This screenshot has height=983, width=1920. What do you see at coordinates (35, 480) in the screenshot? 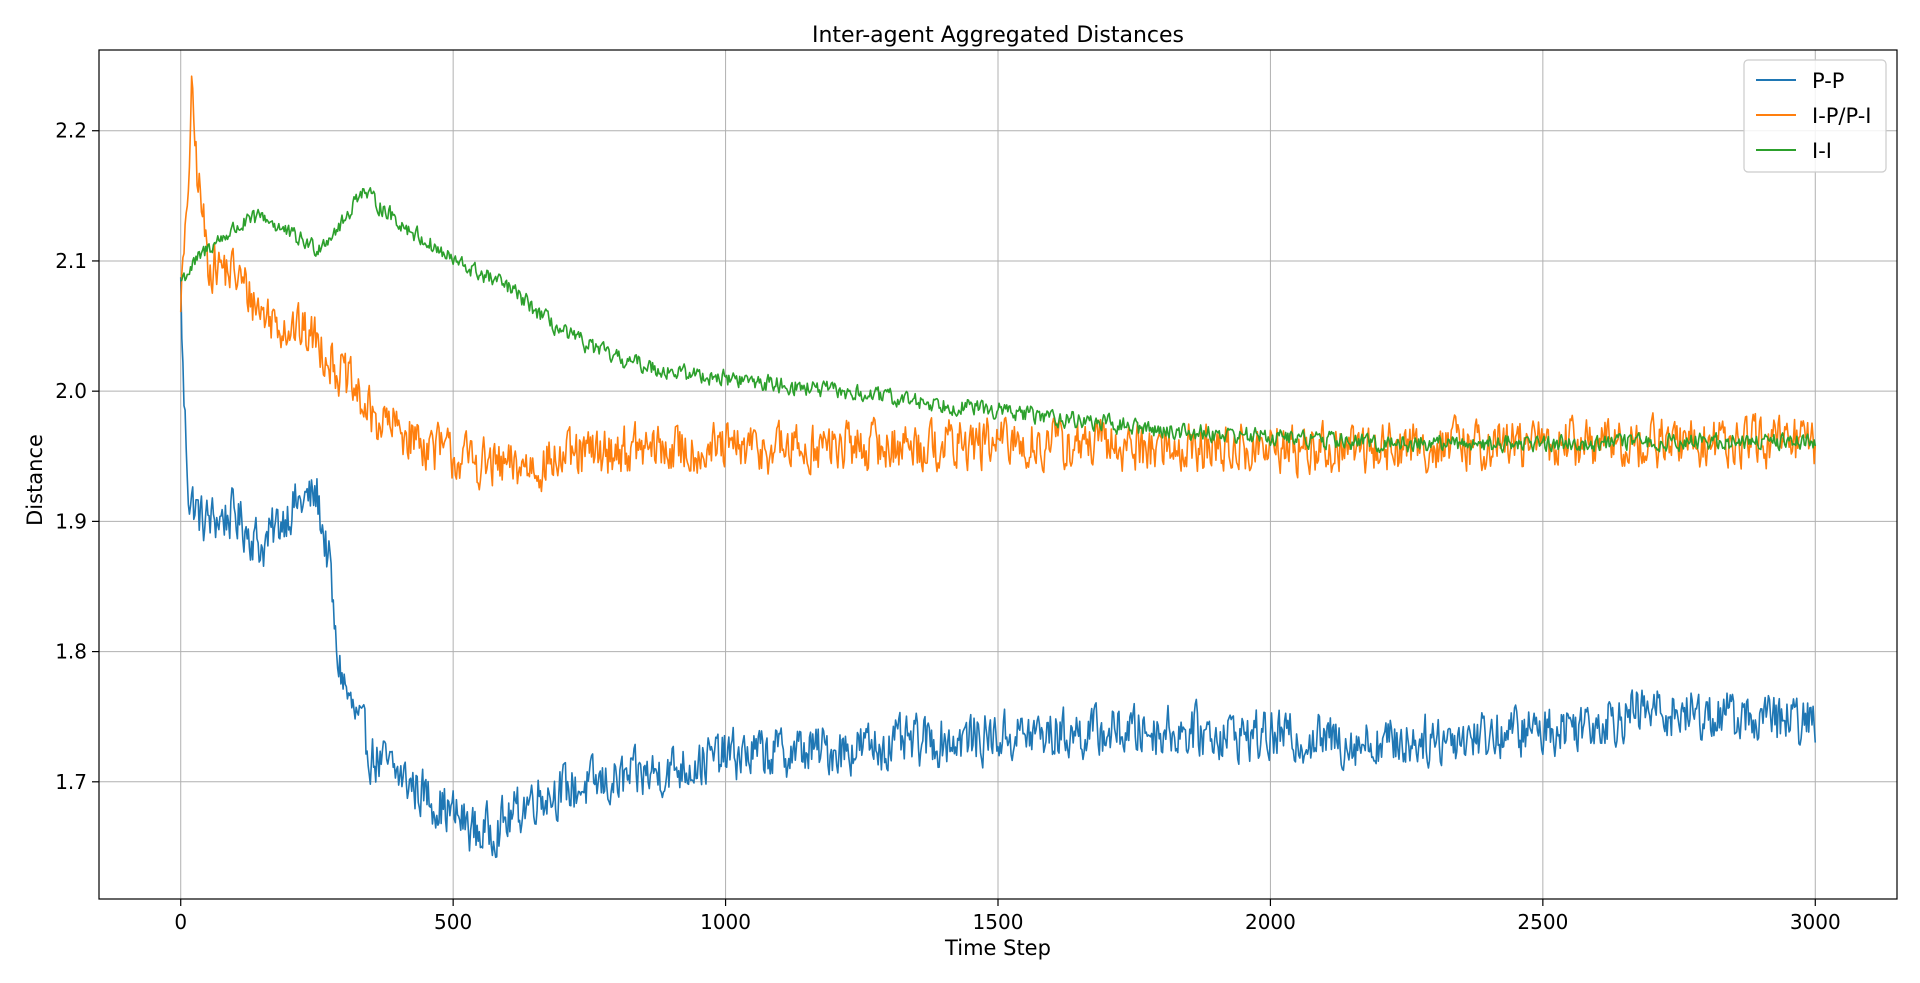
I see `y-axis-label: Distance` at bounding box center [35, 480].